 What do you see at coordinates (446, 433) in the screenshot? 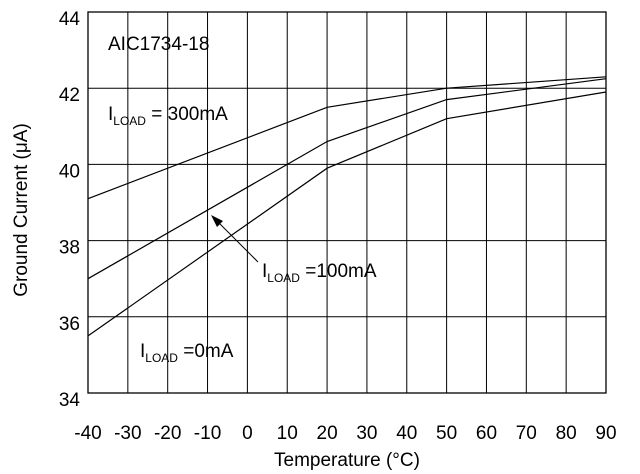
I see `x-tick-label: 50` at bounding box center [446, 433].